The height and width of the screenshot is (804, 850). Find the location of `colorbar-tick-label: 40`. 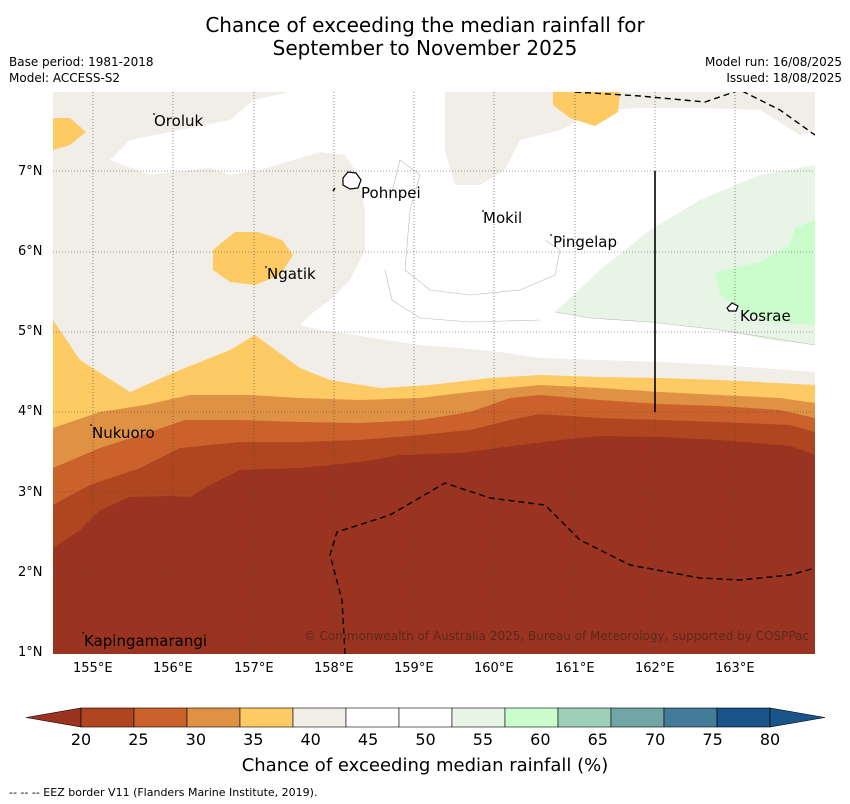

colorbar-tick-label: 40 is located at coordinates (310, 739).